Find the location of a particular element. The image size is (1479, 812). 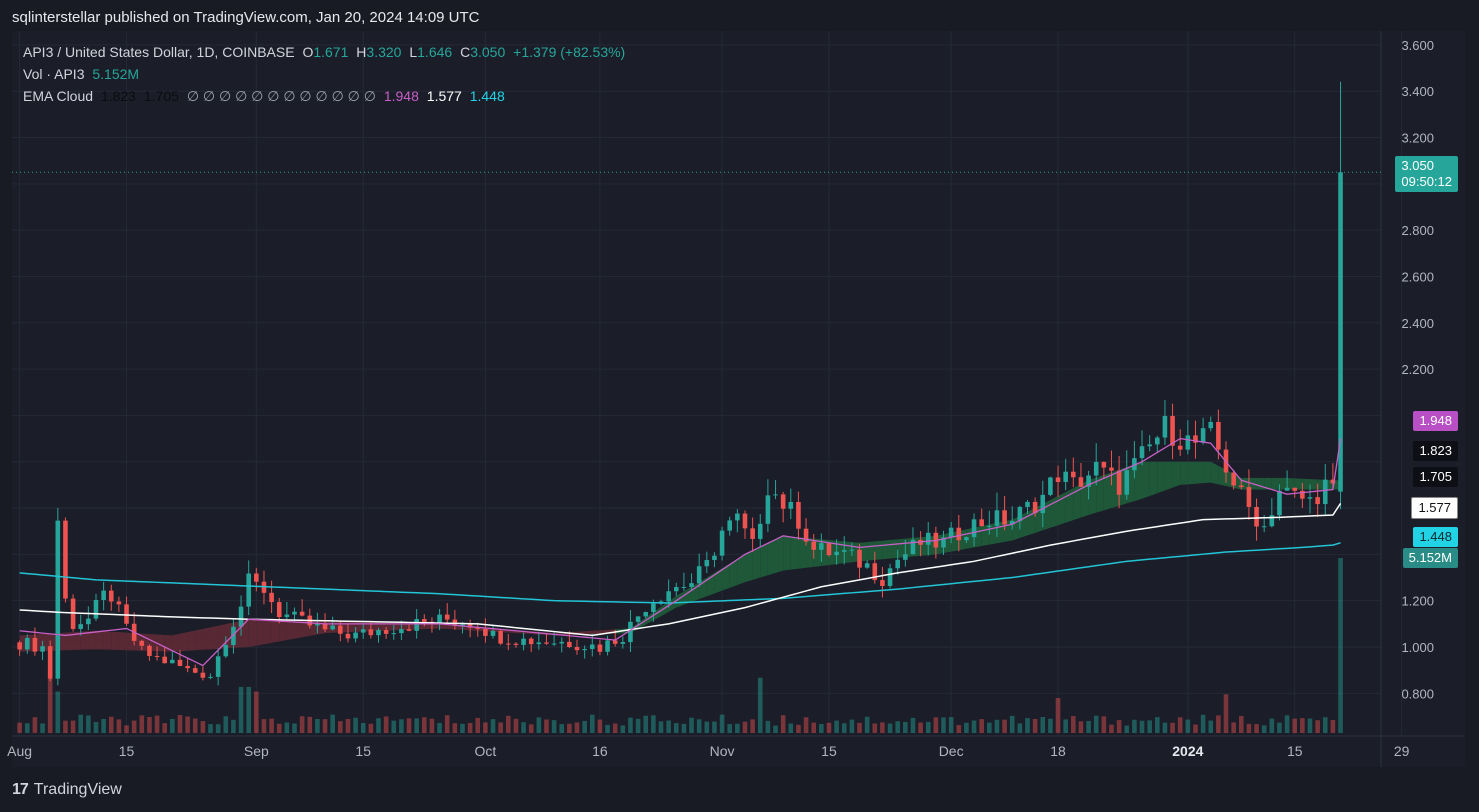

volume-value: 5.152M is located at coordinates (116, 74).